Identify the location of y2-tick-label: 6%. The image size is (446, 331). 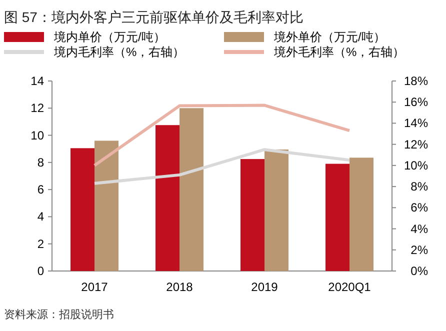
(419, 207).